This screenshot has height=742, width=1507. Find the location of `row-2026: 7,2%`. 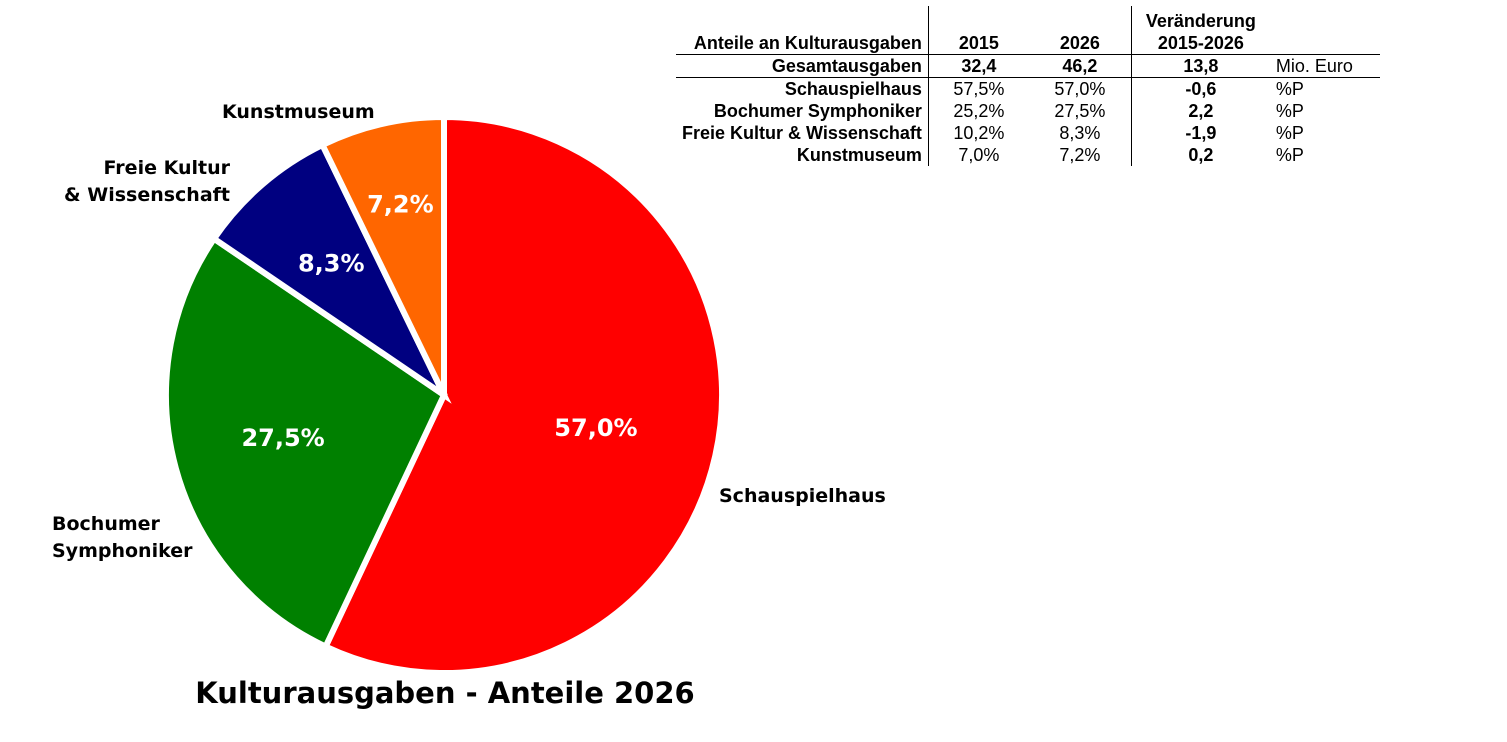

row-2026: 7,2% is located at coordinates (1080, 155).